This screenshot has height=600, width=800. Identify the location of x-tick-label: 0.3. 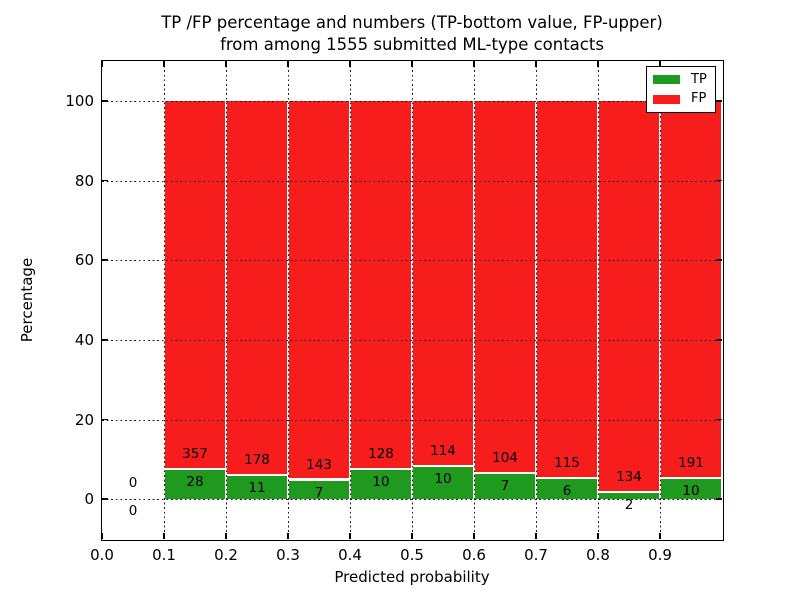
(288, 555).